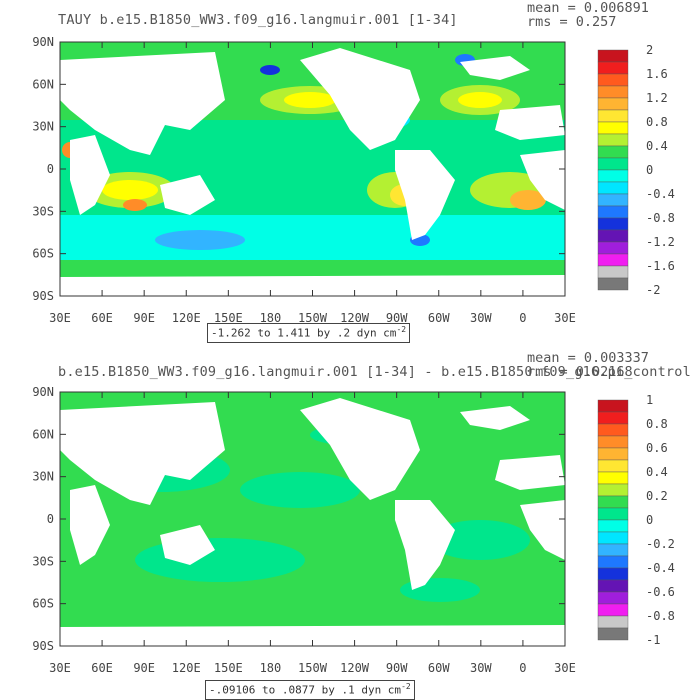 Image resolution: width=700 pixels, height=700 pixels. What do you see at coordinates (43, 296) in the screenshot?
I see `y-tick-label: 90S` at bounding box center [43, 296].